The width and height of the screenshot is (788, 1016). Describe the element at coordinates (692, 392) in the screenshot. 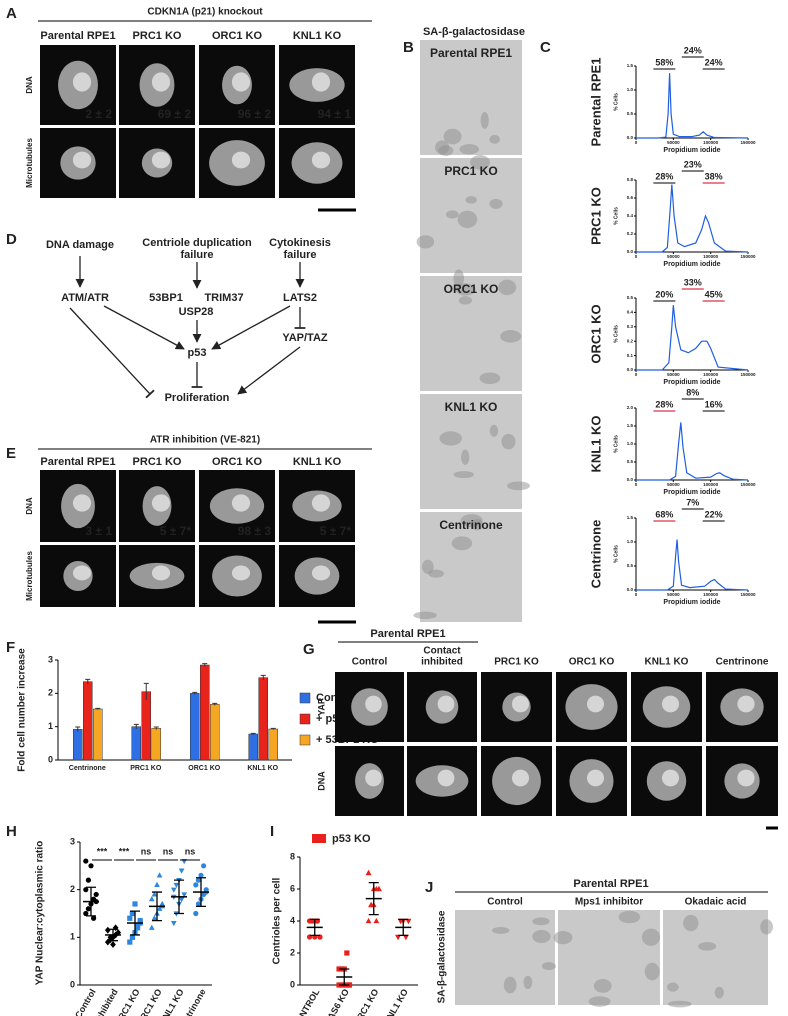

I see `percent-label: 8%` at that location.